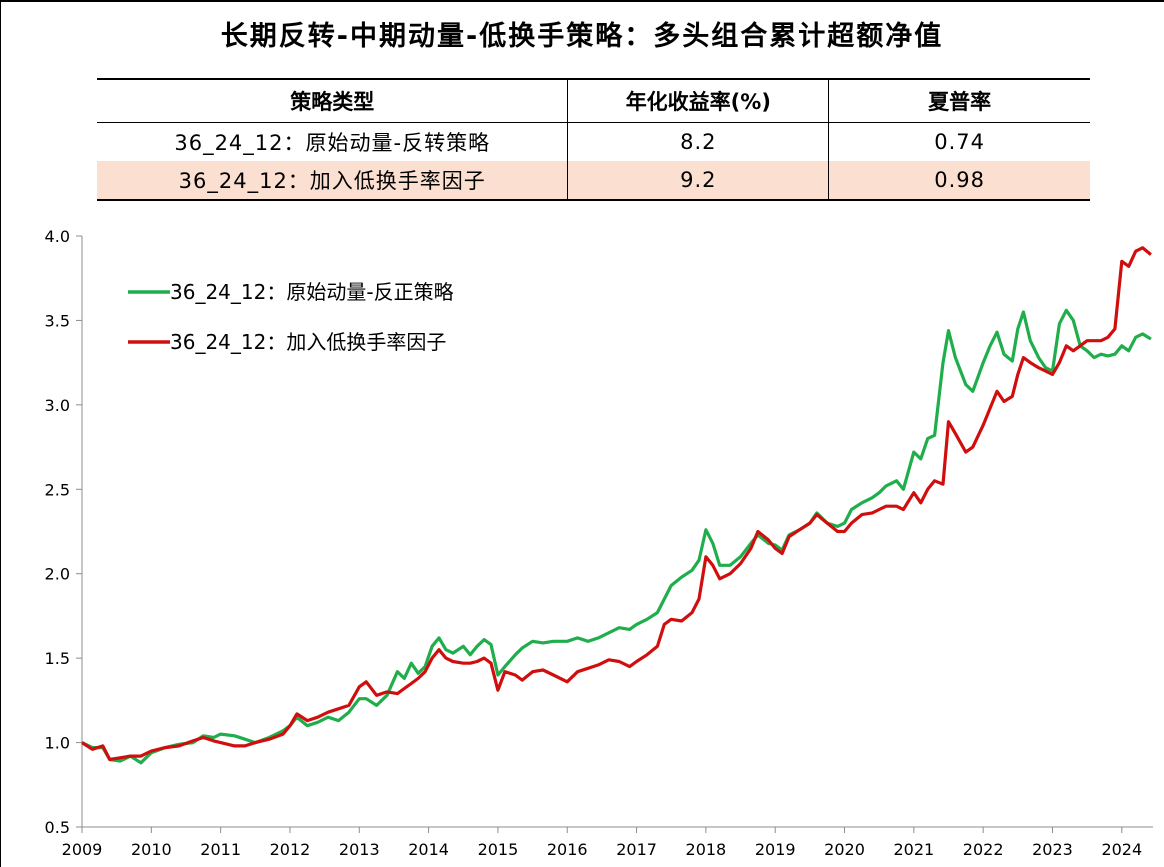 The image size is (1164, 867). Describe the element at coordinates (498, 849) in the screenshot. I see `x-tick-label: 2015` at that location.